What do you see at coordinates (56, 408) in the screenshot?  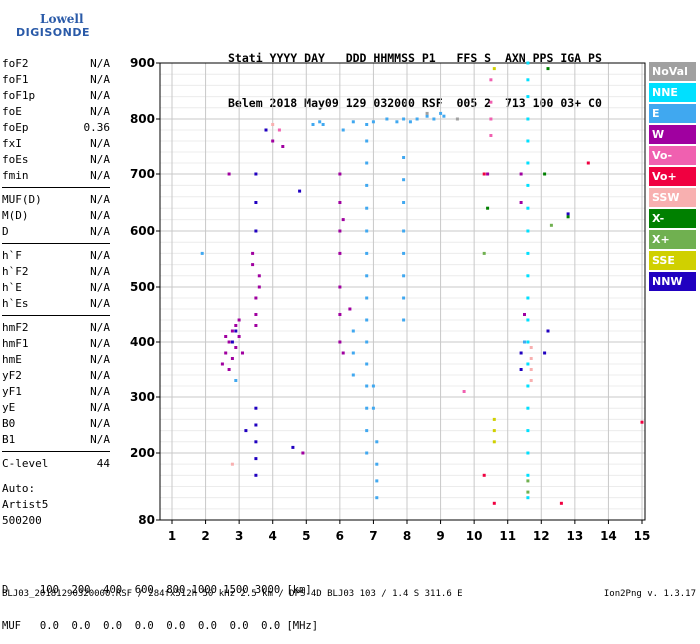 I see `param-row: yE N/A` at bounding box center [56, 408].